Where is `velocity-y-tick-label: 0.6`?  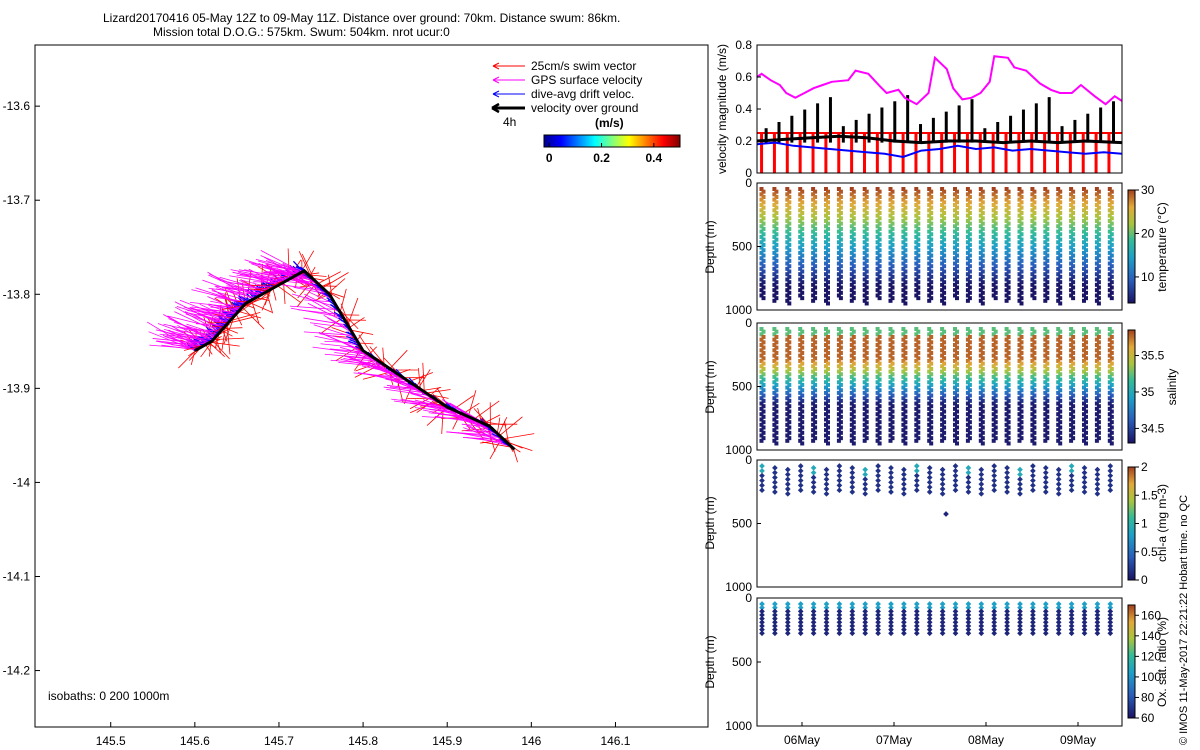
velocity-y-tick-label: 0.6 is located at coordinates (743, 77).